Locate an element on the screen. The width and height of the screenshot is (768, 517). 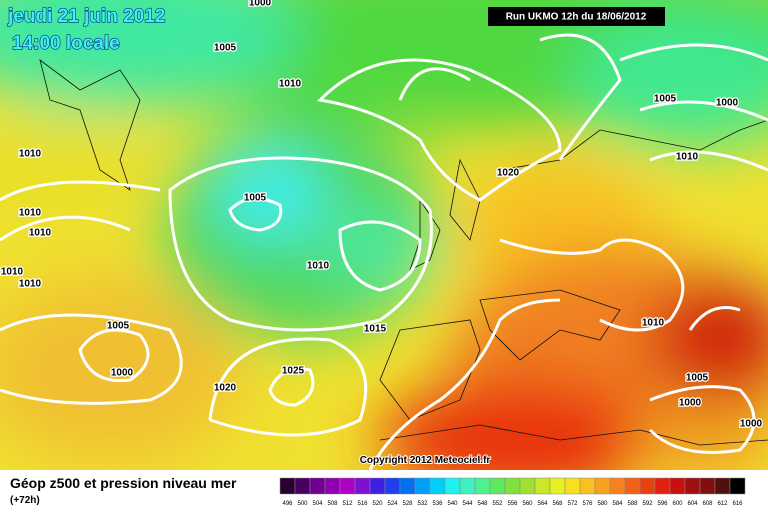
legend-level-label: 612 is located at coordinates (722, 504).